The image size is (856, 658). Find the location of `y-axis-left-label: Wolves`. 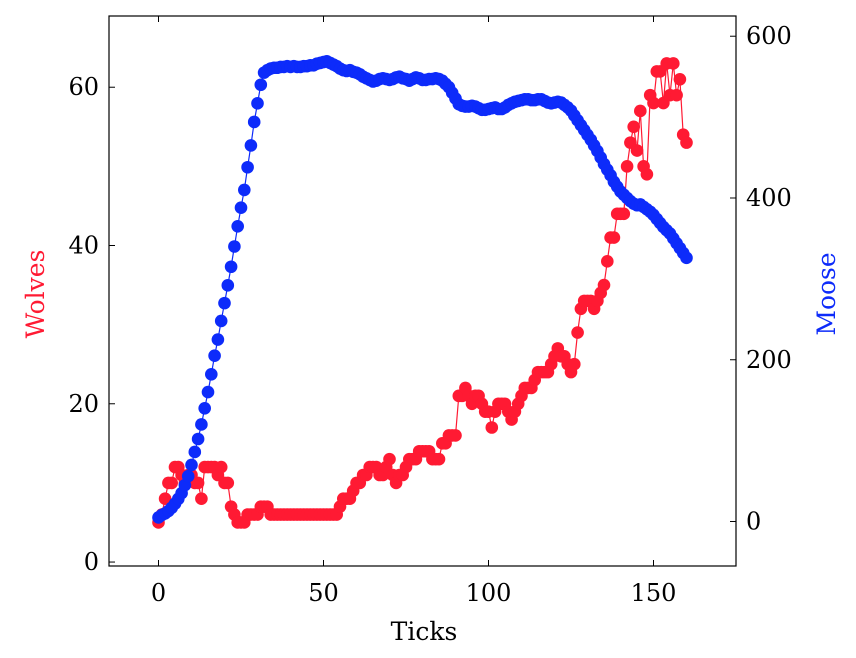

y-axis-left-label: Wolves is located at coordinates (35, 294).